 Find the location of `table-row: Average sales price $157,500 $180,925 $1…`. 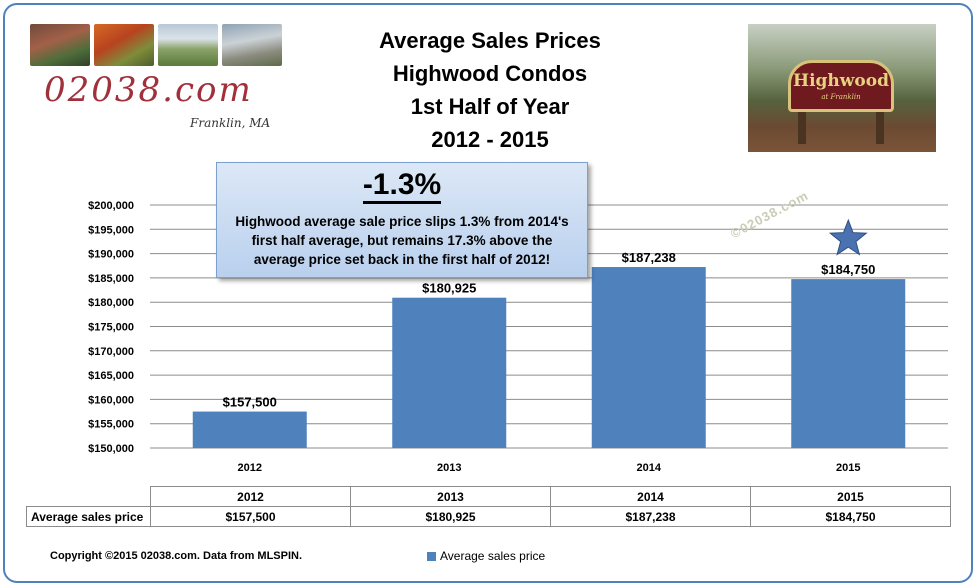

table-row: Average sales price $157,500 $180,925 $1… is located at coordinates (488, 516).